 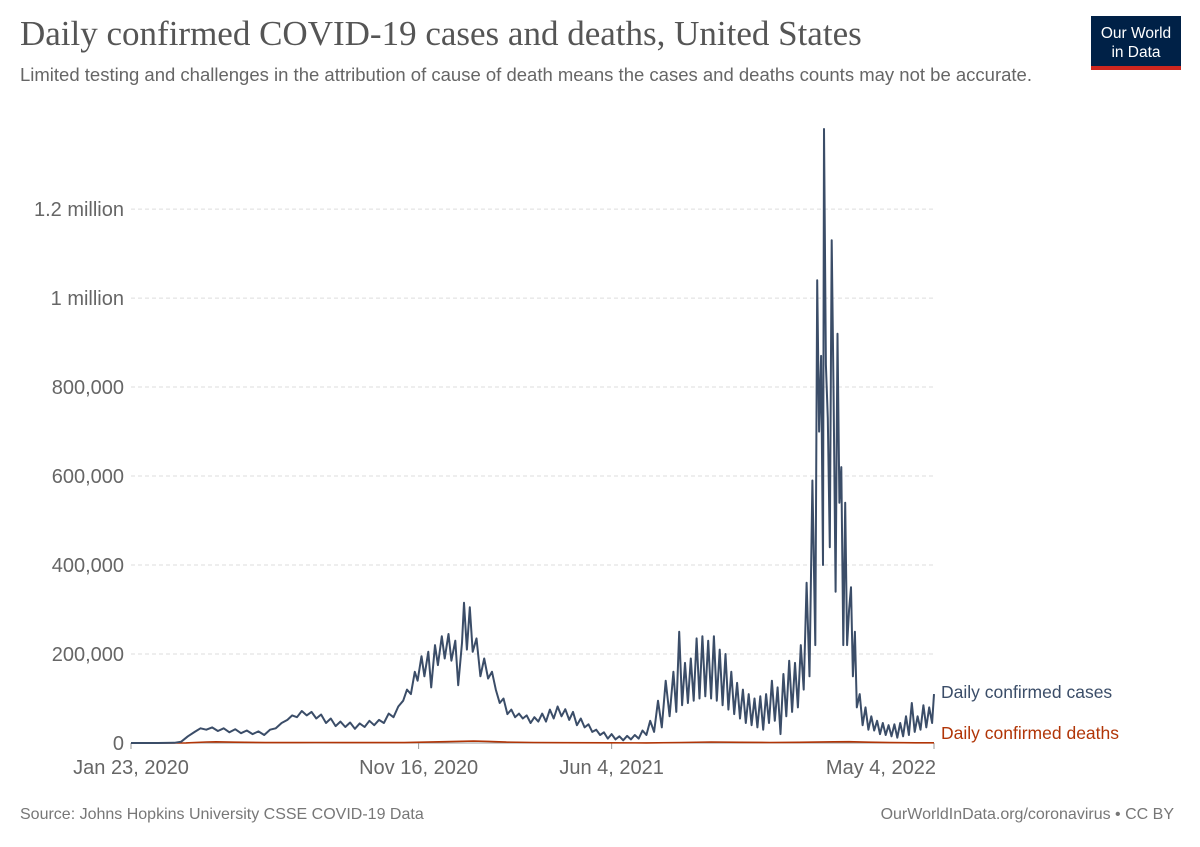 I want to click on y-tick-label: 1.2 million, so click(x=79, y=210).